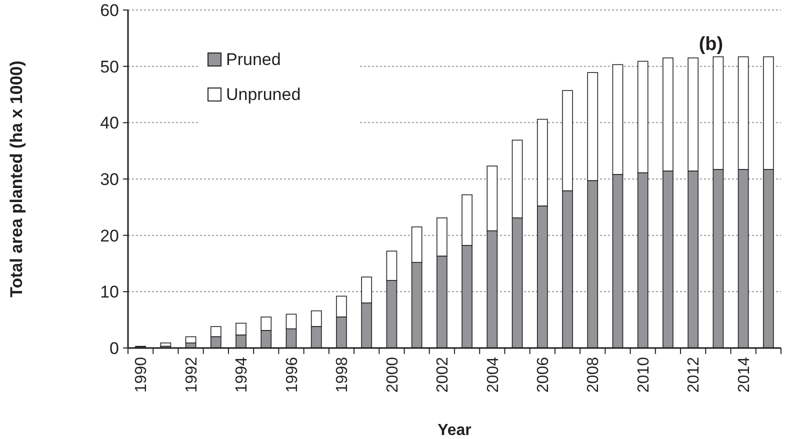  What do you see at coordinates (191, 374) in the screenshot?
I see `x-tick-label: 1992` at bounding box center [191, 374].